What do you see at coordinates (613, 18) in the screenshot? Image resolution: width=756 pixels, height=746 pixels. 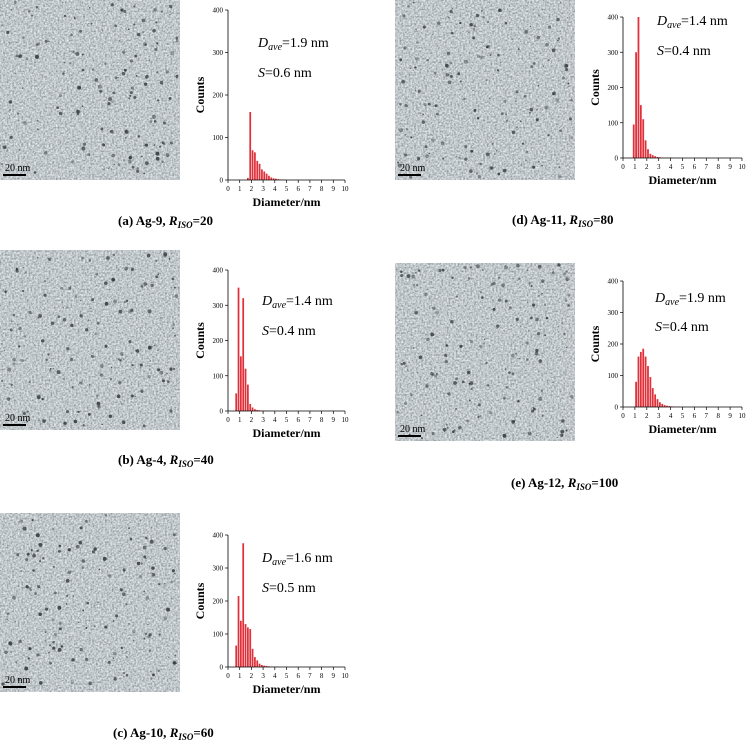 I see `y-tick-label: 400` at bounding box center [613, 18].